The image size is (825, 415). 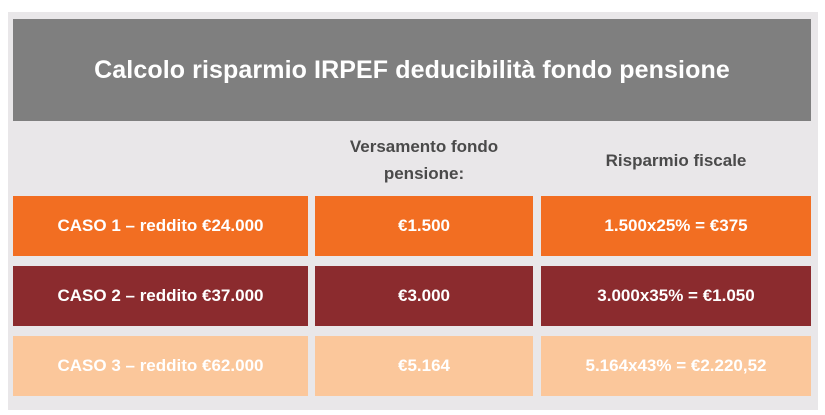 I want to click on row-2-versamento: €3.000, so click(x=424, y=296).